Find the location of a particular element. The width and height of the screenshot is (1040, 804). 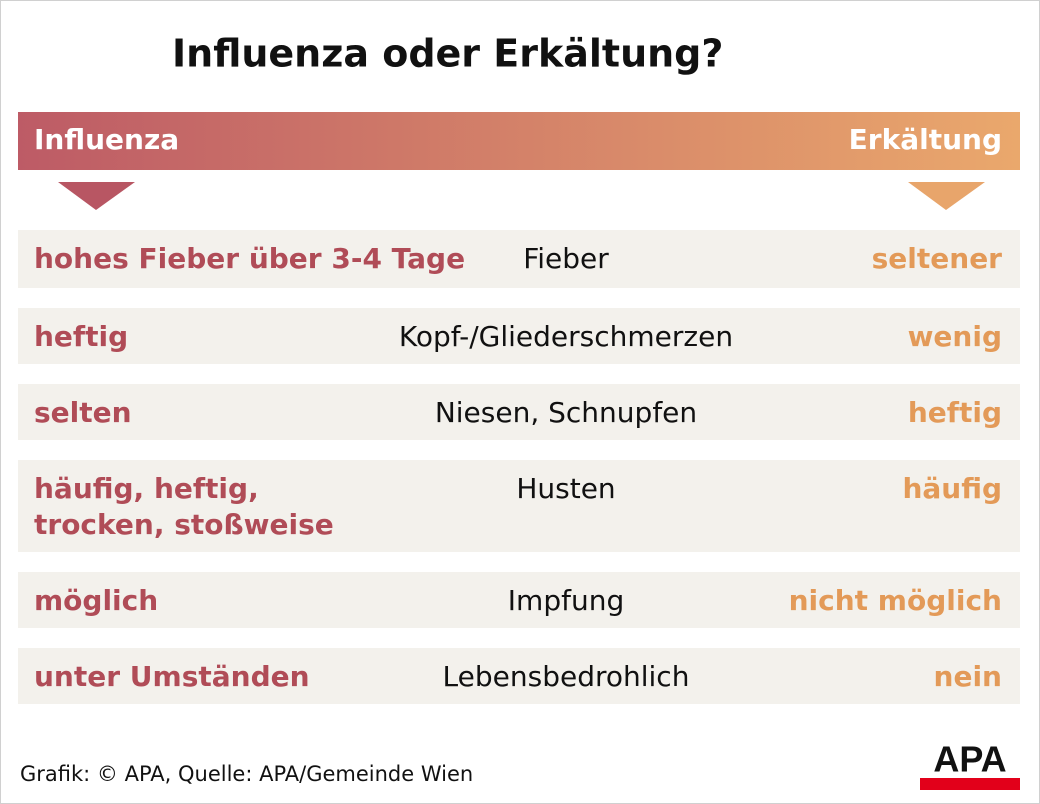

influenza-text: hohes Fieber über 3-4 Tage is located at coordinates (249, 258).